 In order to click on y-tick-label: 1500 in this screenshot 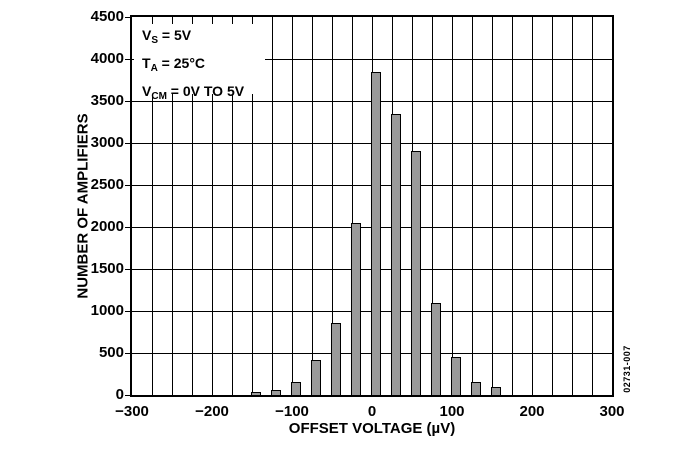, I will do `click(107, 268)`.